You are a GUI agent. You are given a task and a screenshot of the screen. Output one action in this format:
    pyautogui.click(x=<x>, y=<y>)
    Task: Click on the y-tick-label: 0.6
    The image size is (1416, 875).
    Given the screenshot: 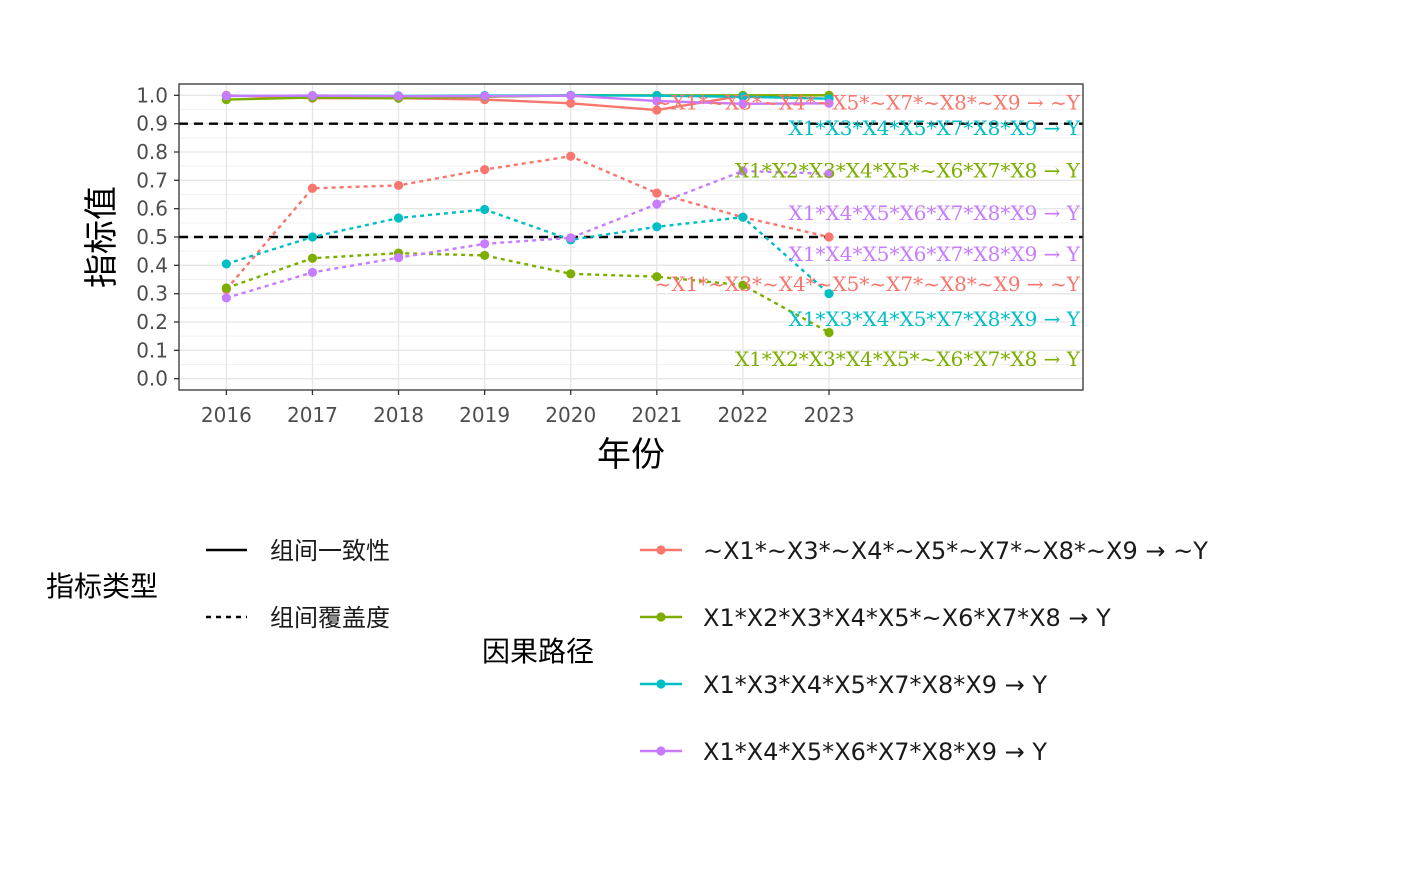 What is the action you would take?
    pyautogui.click(x=152, y=209)
    